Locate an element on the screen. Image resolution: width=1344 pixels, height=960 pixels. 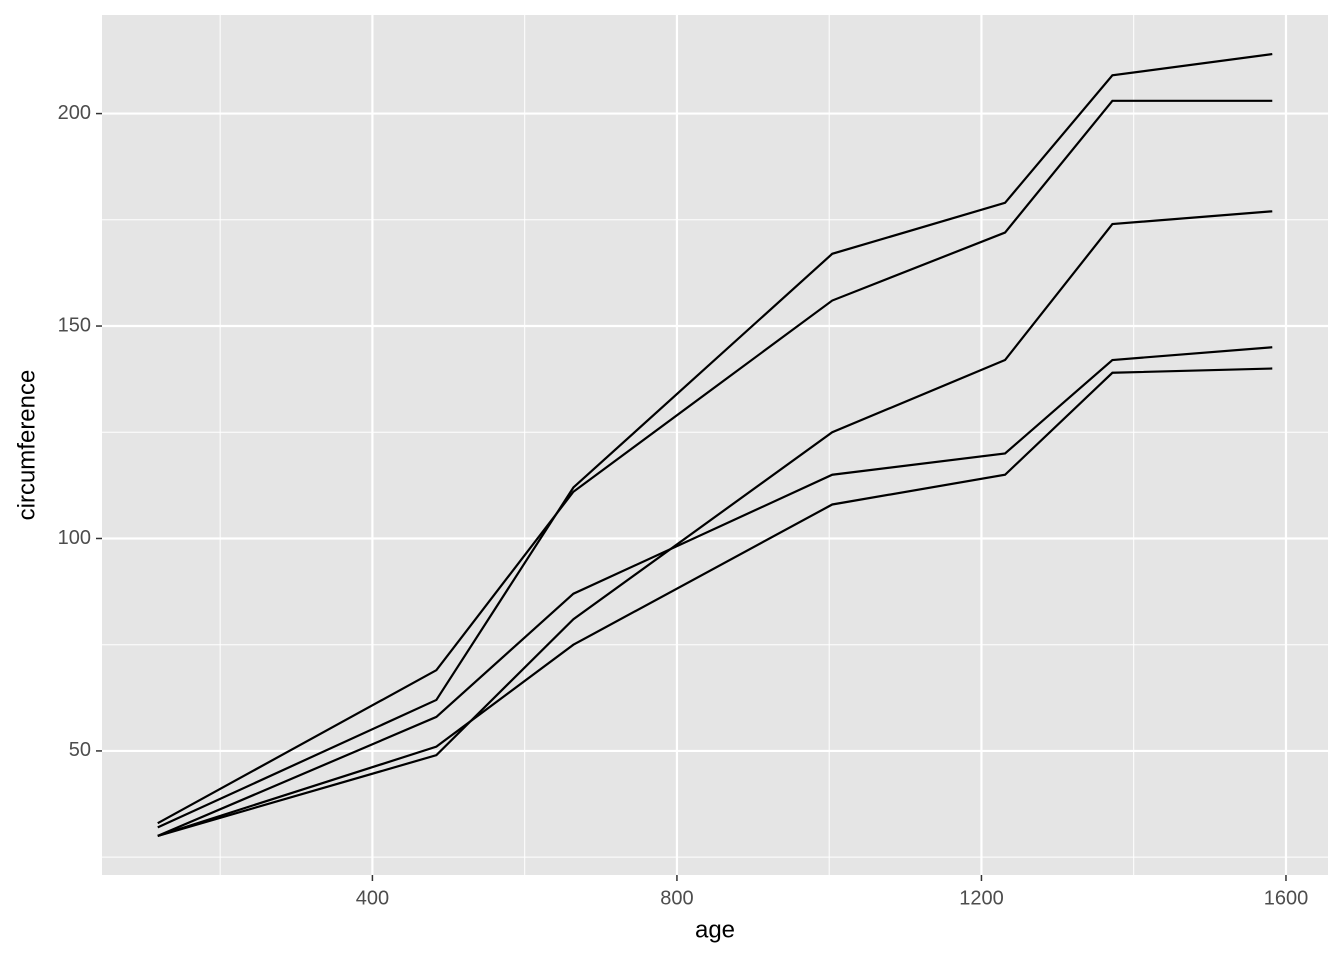
x-tick-label: 800 is located at coordinates (676, 898).